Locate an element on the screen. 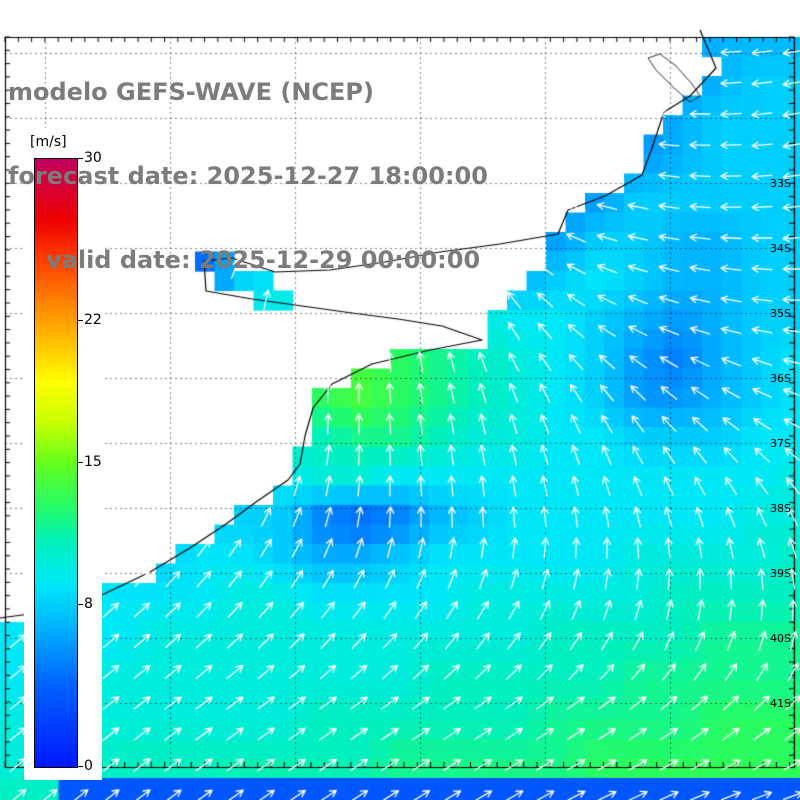  valid-date: valid date: 2025-12-29 00:00:00 is located at coordinates (263, 260).